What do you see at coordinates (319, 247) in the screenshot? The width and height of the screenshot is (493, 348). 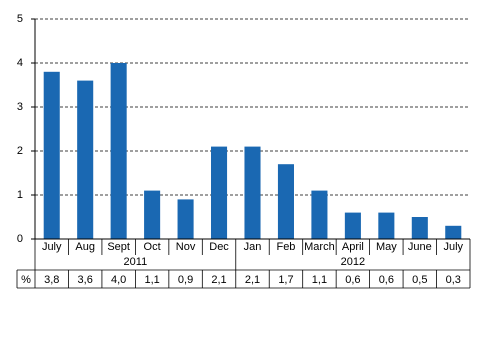 I see `x-tick-label: March` at bounding box center [319, 247].